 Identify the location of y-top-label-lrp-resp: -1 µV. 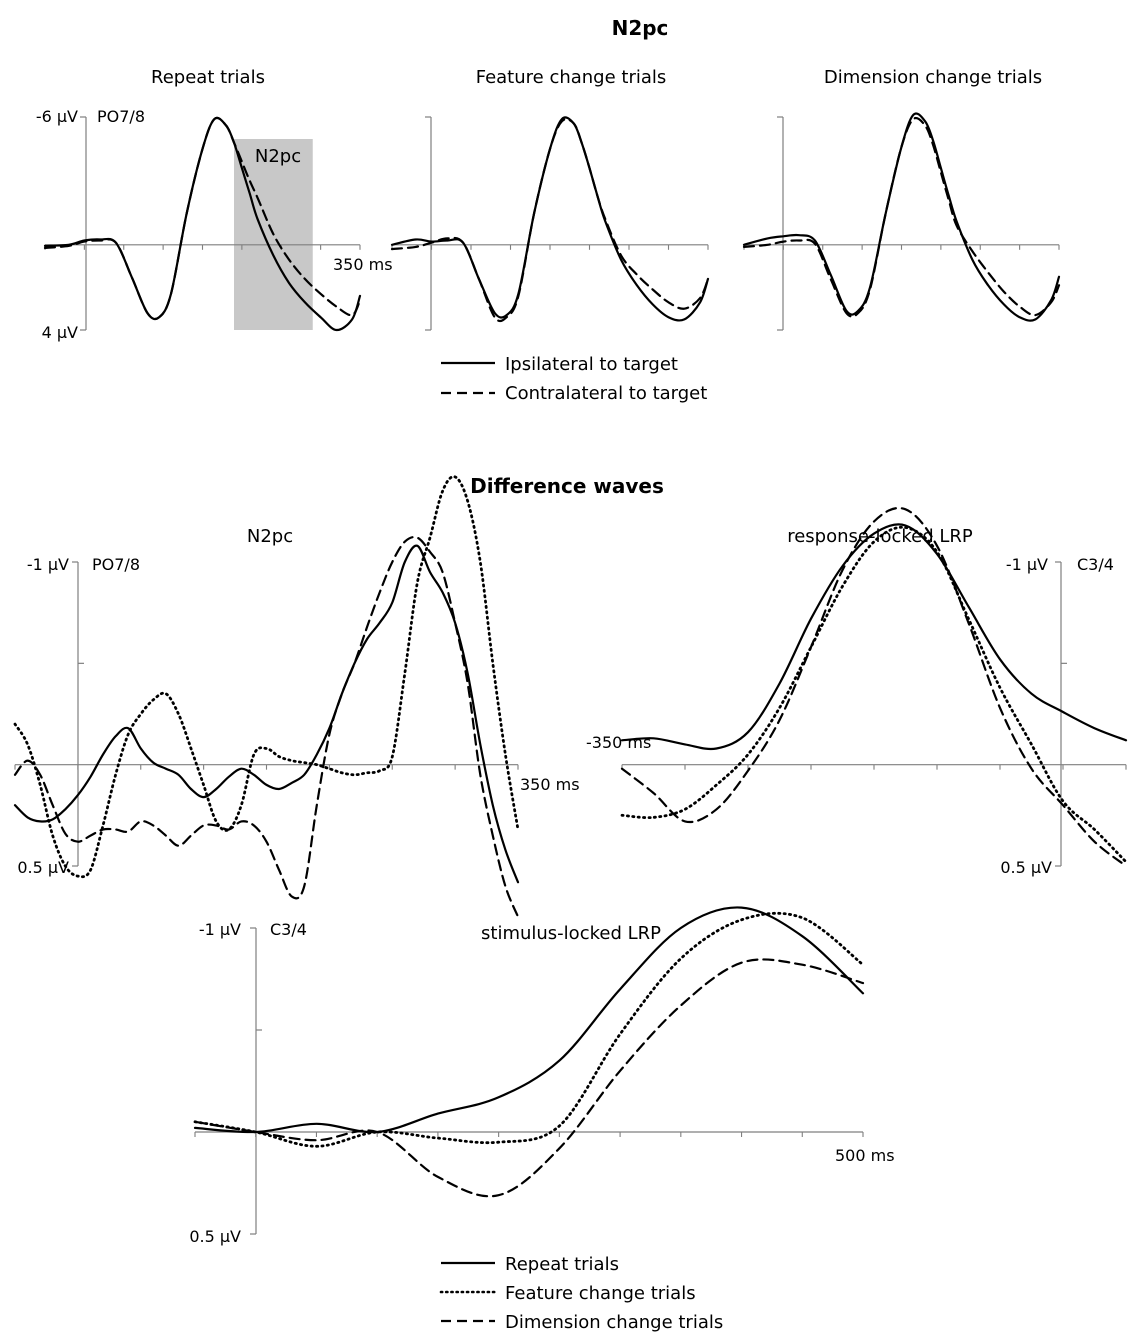
(1027, 564).